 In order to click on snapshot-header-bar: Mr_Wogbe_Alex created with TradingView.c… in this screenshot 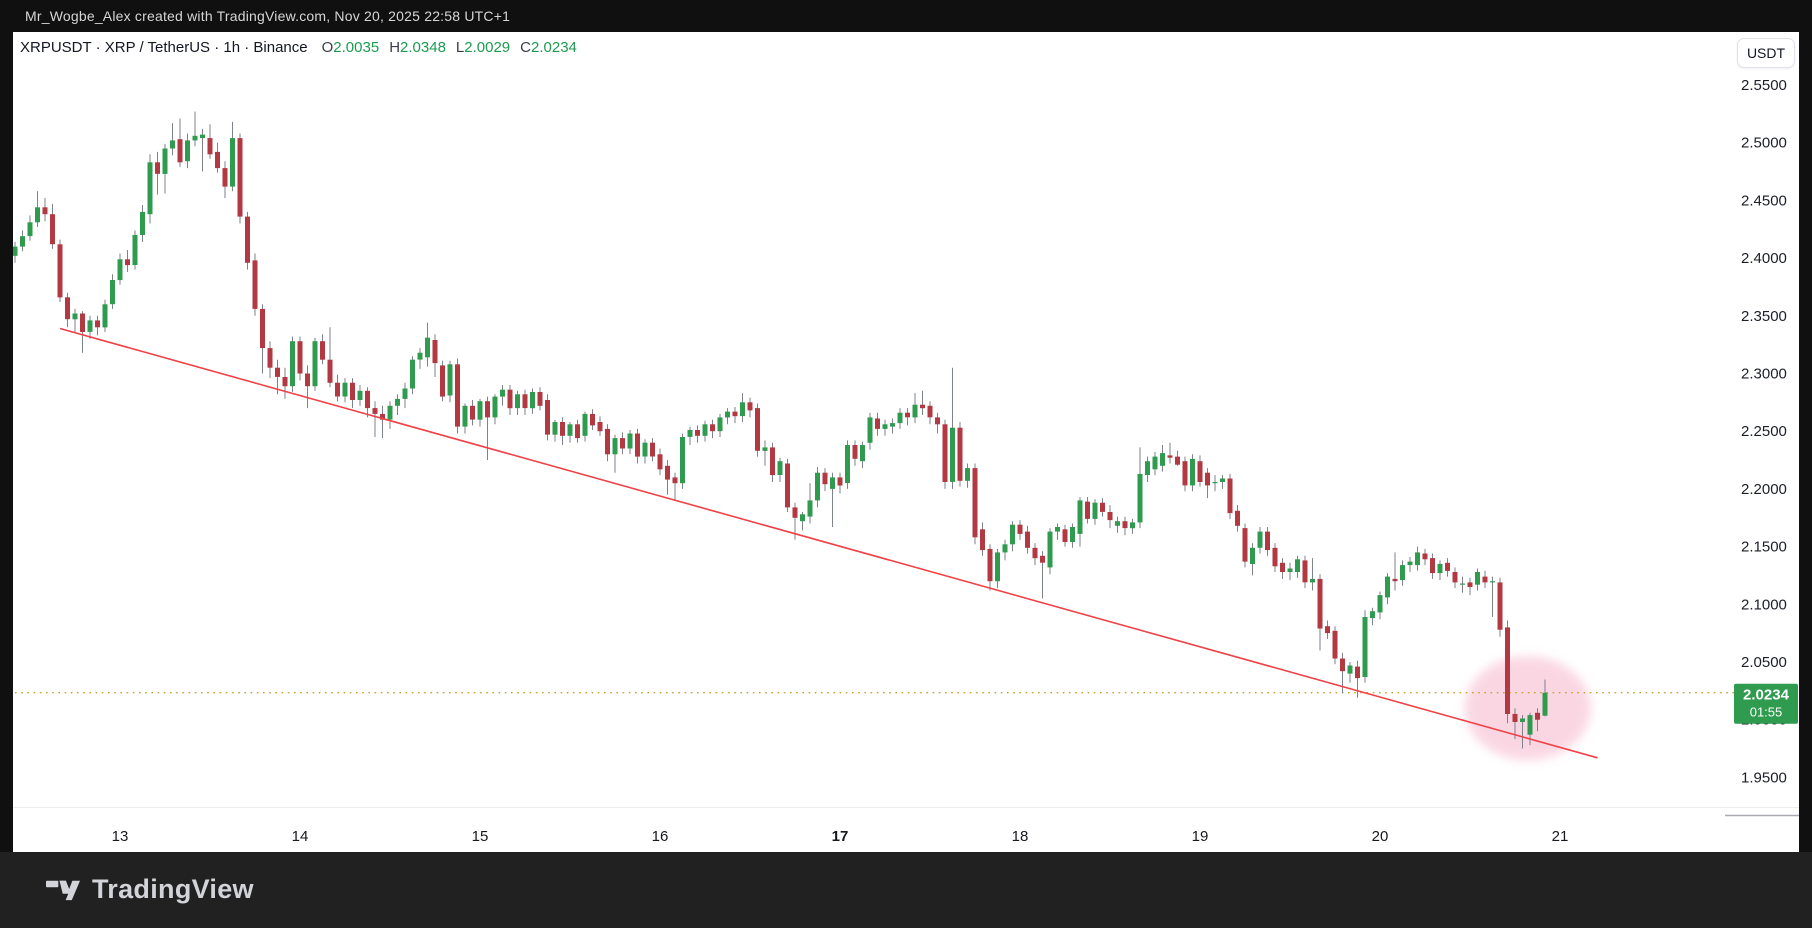, I will do `click(906, 16)`.